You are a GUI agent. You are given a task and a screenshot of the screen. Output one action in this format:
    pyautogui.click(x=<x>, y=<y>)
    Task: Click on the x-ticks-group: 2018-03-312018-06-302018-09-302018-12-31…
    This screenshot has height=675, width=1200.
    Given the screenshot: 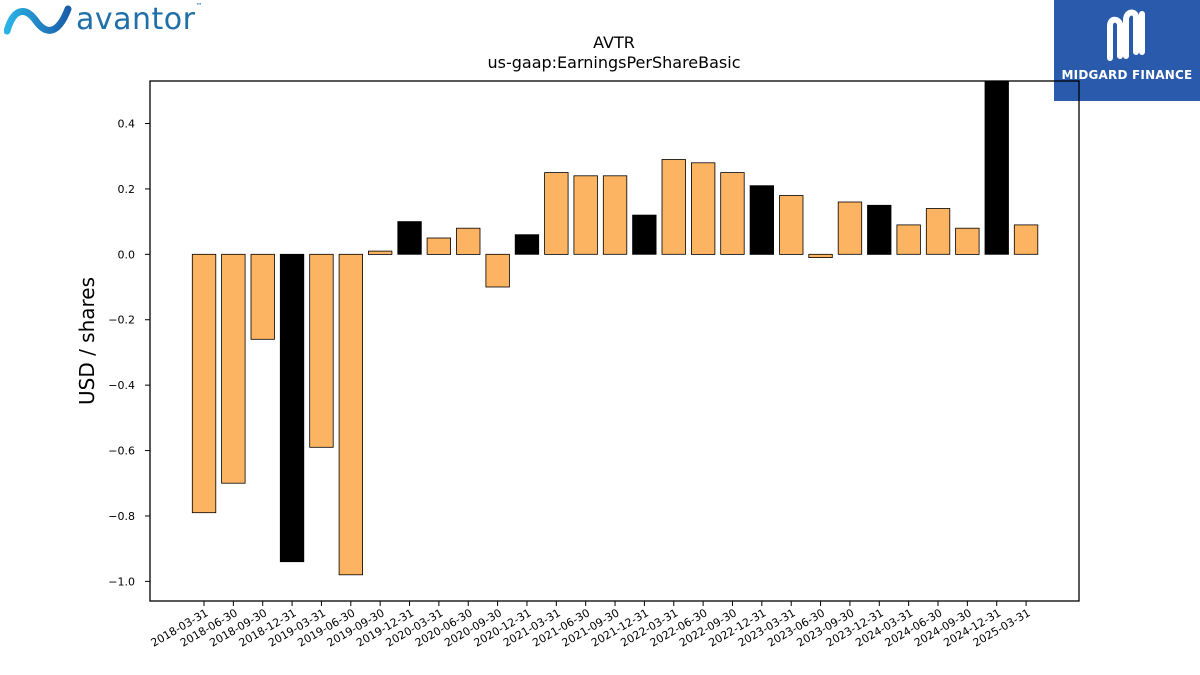 What is the action you would take?
    pyautogui.click(x=591, y=625)
    